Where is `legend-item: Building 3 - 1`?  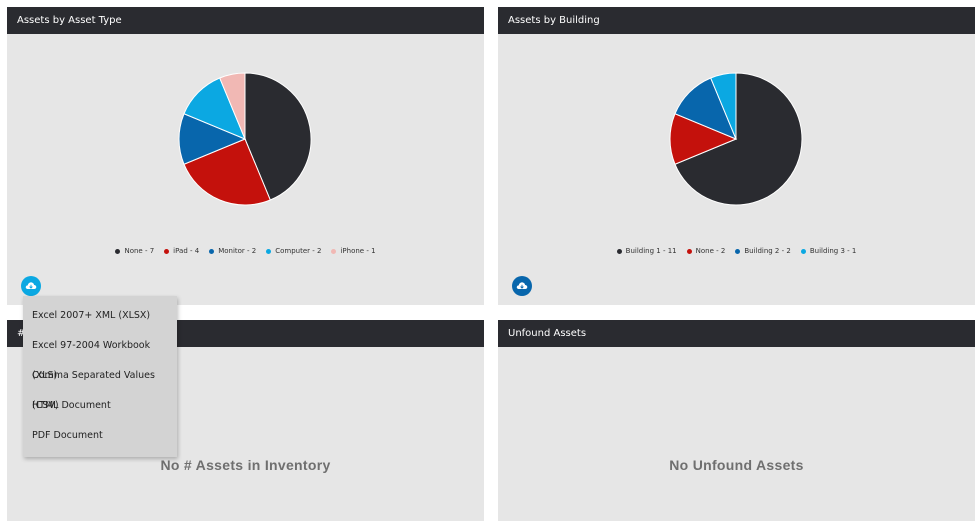
legend-item: Building 3 - 1 is located at coordinates (828, 251).